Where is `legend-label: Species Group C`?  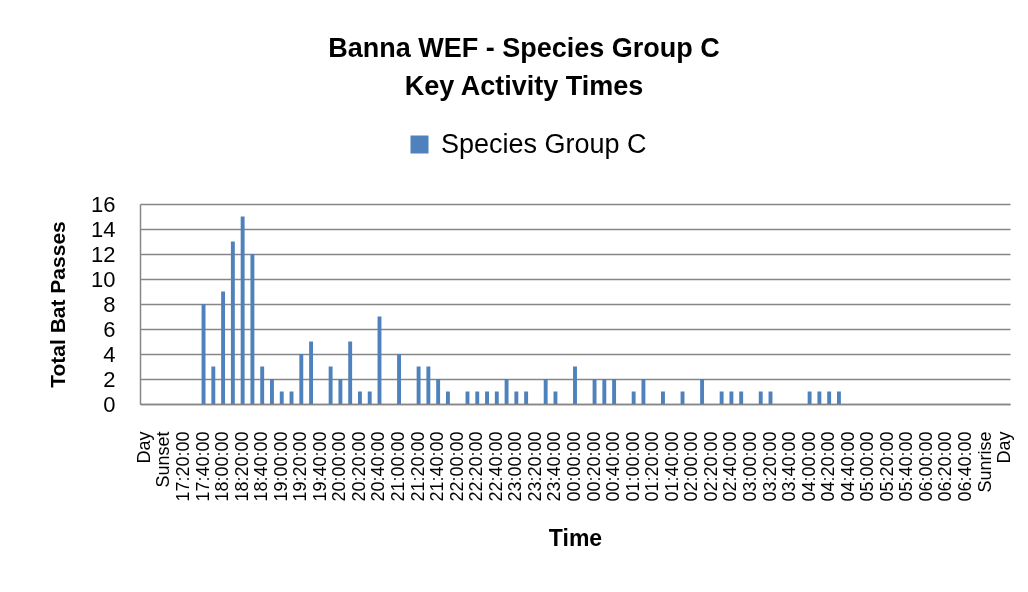 legend-label: Species Group C is located at coordinates (544, 143).